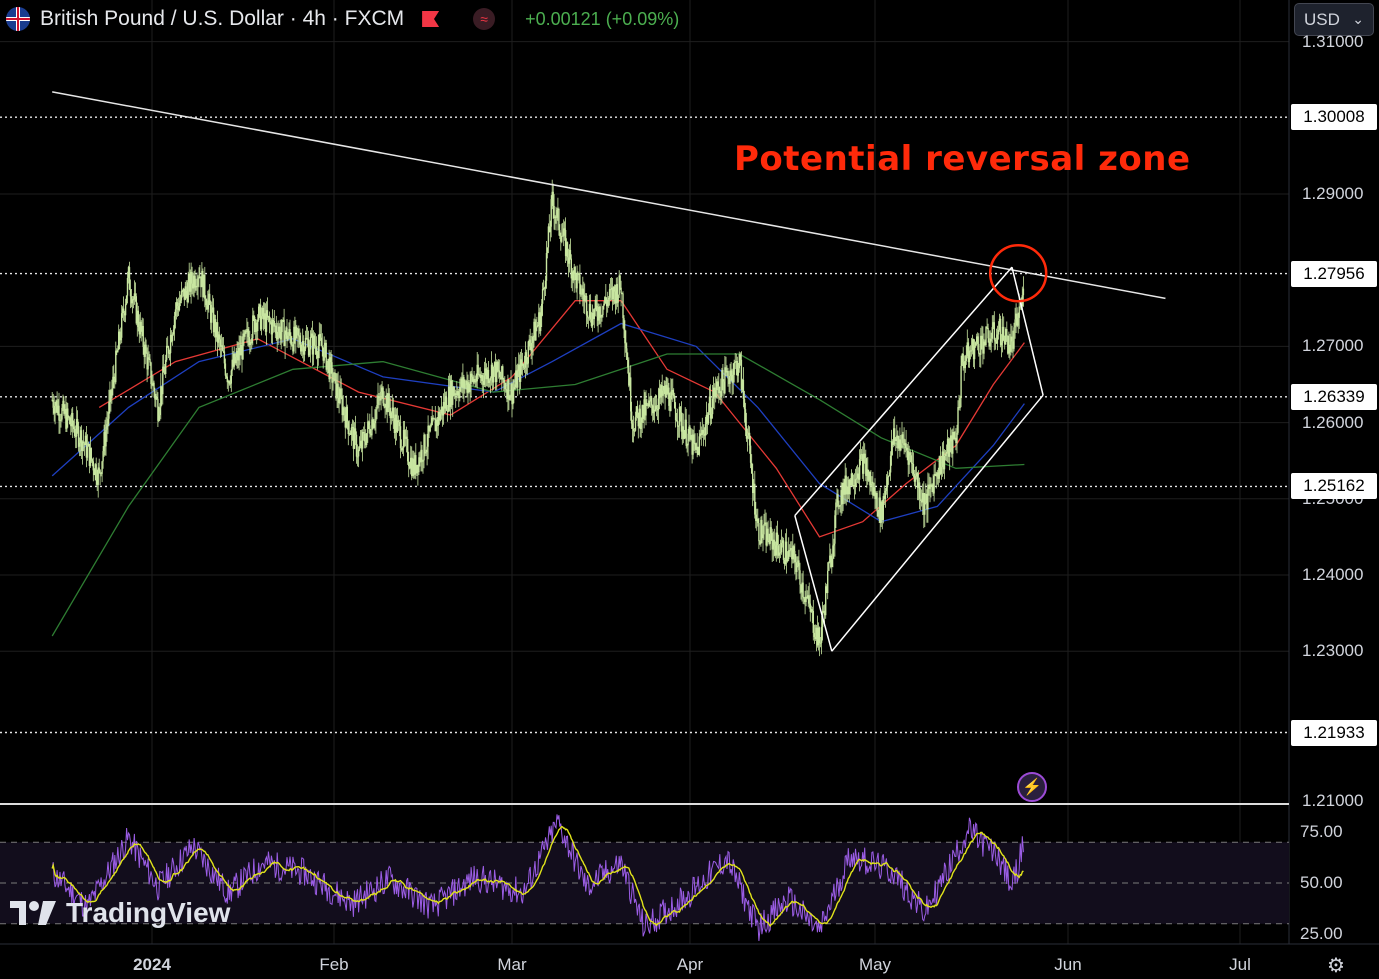 The width and height of the screenshot is (1379, 979). I want to click on tradingview-logo: TradingView, so click(120, 913).